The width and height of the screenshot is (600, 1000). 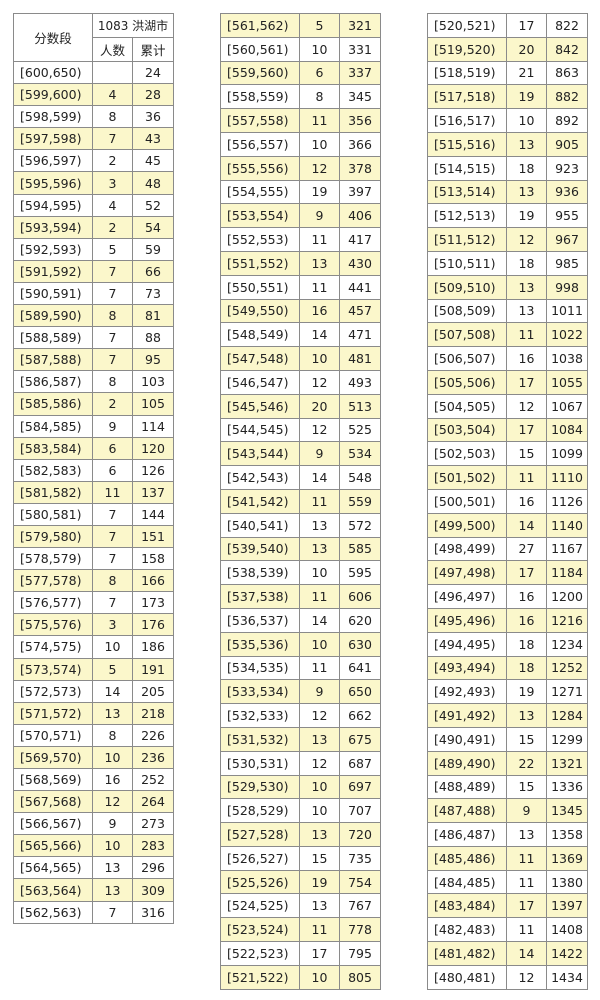 I want to click on score-range-cell: [506,507), so click(x=467, y=358).